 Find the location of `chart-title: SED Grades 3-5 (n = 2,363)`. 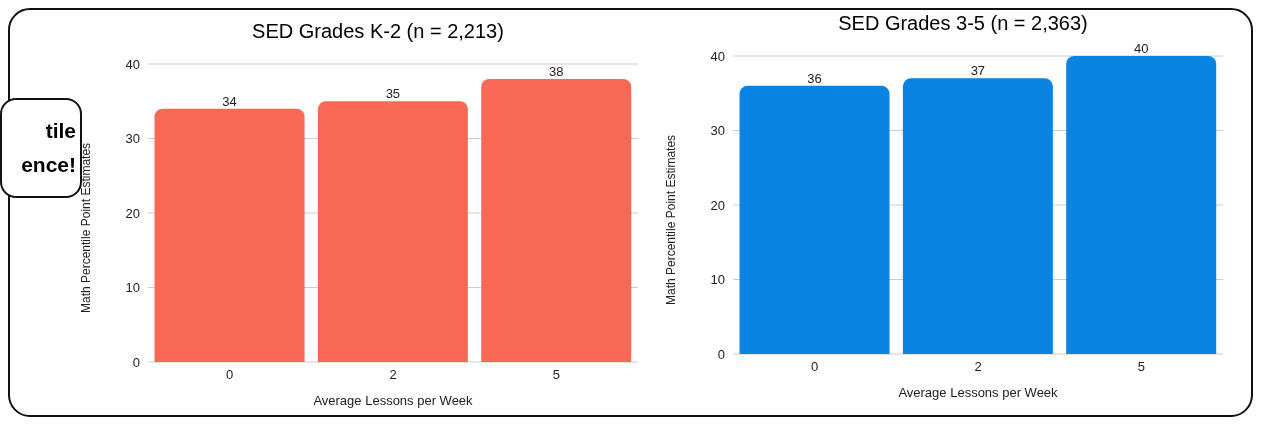

chart-title: SED Grades 3-5 (n = 2,363) is located at coordinates (963, 23).